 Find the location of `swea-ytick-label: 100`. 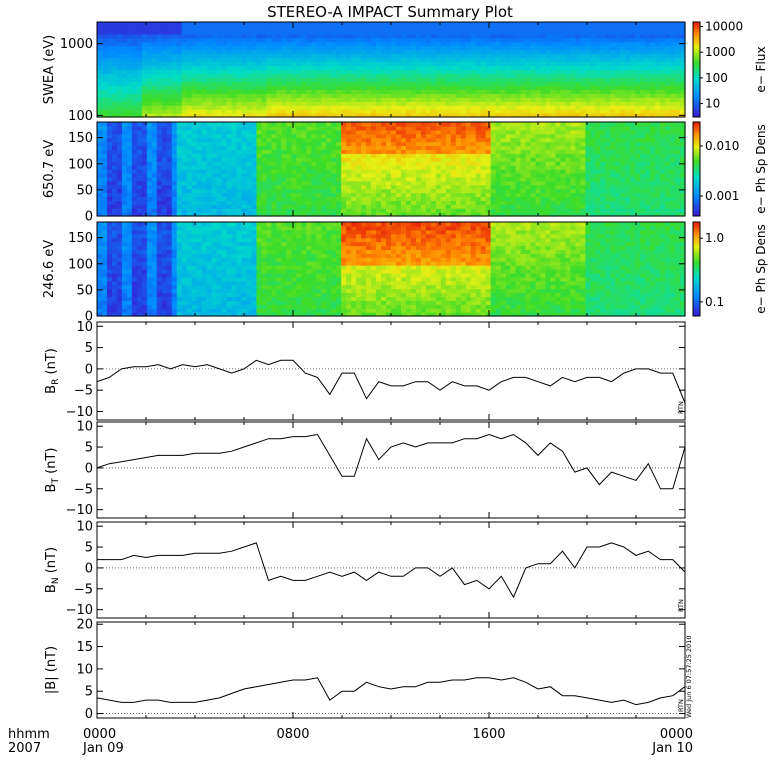

swea-ytick-label: 100 is located at coordinates (80, 116).